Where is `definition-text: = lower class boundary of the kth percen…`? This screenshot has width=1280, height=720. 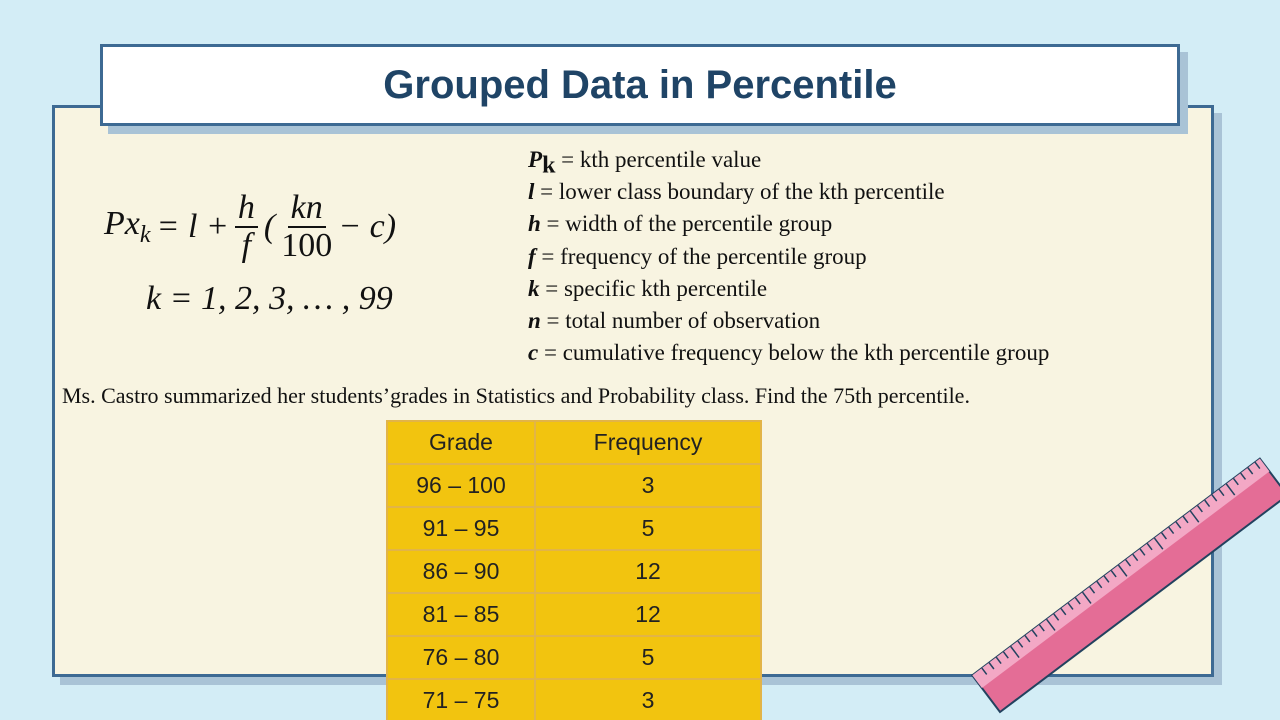 definition-text: = lower class boundary of the kth percen… is located at coordinates (742, 192).